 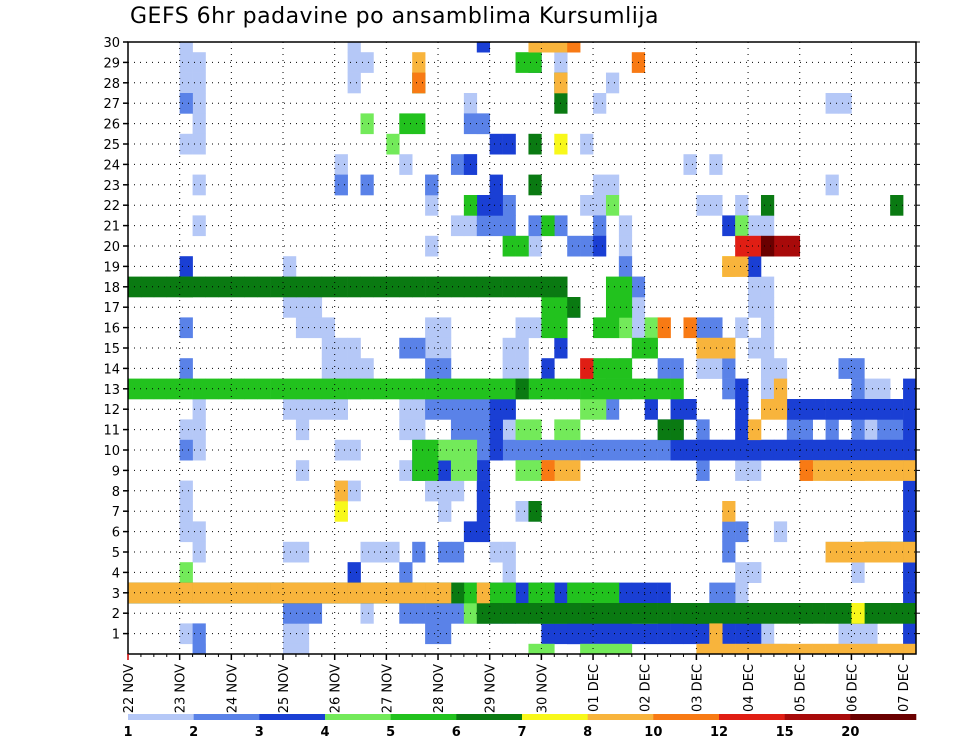 What do you see at coordinates (116, 492) in the screenshot?
I see `y-tick-label: 8` at bounding box center [116, 492].